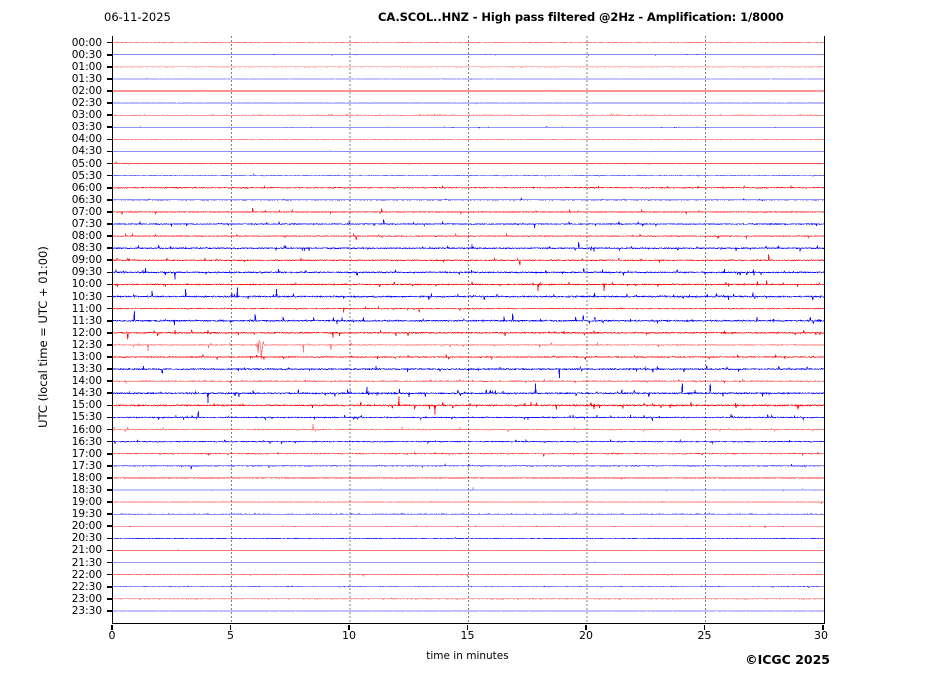 This screenshot has height=696, width=927. What do you see at coordinates (821, 635) in the screenshot?
I see `x-tick-label: 30` at bounding box center [821, 635].